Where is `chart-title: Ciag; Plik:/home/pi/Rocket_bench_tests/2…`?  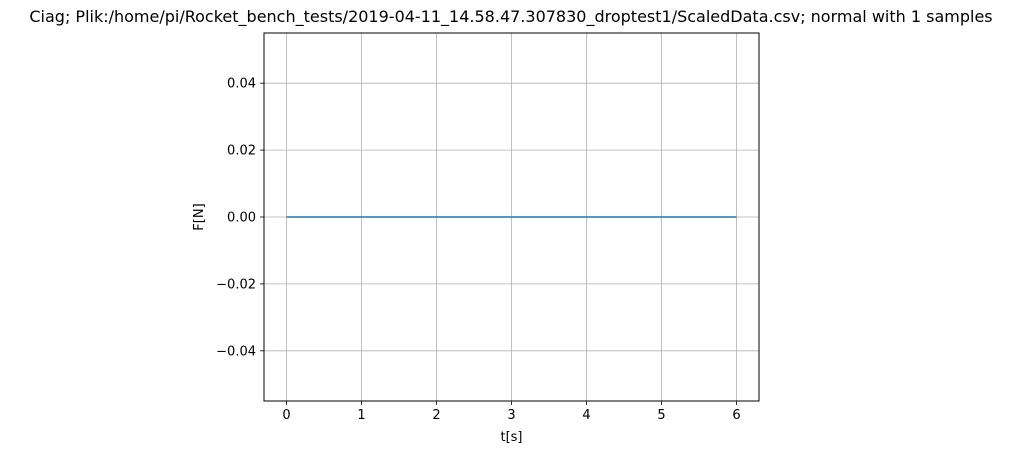
chart-title: Ciag; Plik:/home/pi/Rocket_bench_tests/2… is located at coordinates (510, 17).